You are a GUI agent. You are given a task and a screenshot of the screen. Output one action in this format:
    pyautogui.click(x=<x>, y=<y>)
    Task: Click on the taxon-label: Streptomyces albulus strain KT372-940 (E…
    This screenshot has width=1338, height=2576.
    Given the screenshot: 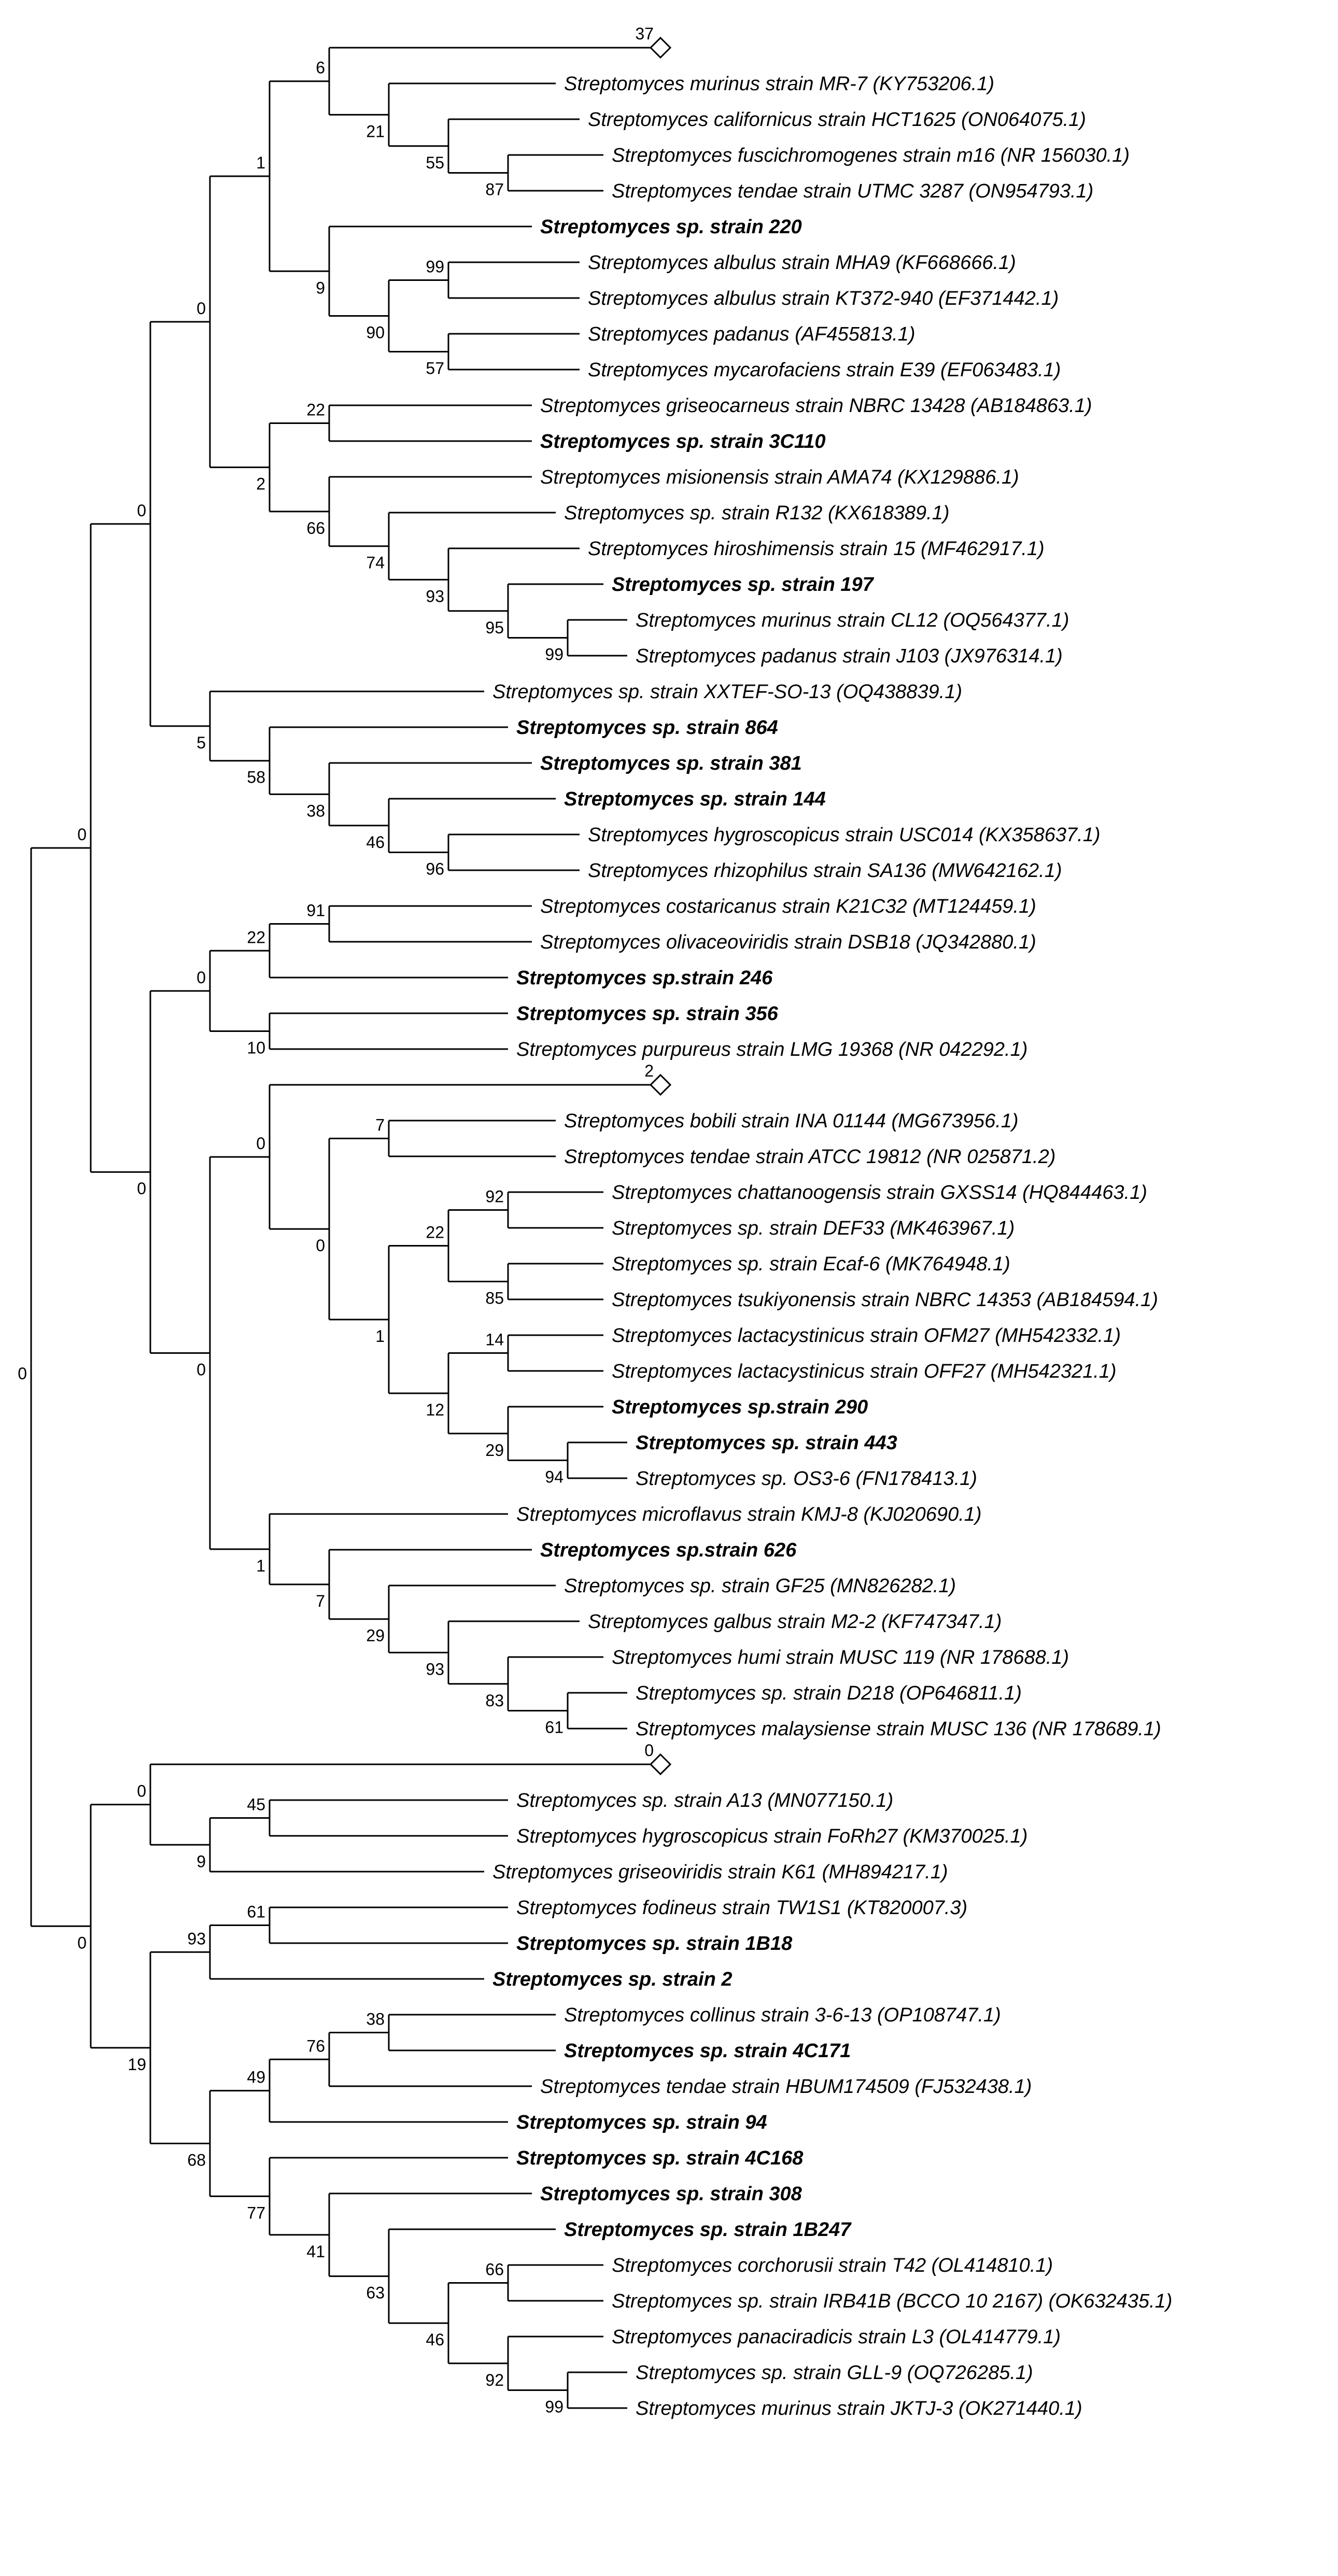 What is the action you would take?
    pyautogui.click(x=823, y=298)
    